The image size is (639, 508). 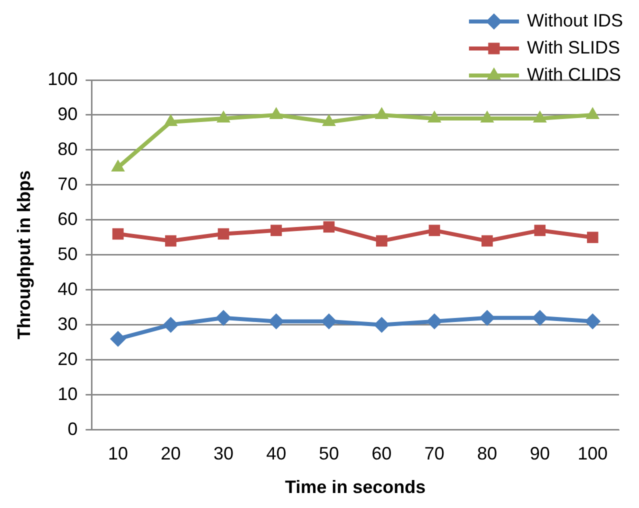 I want to click on x-tick-label: 30, so click(x=223, y=454).